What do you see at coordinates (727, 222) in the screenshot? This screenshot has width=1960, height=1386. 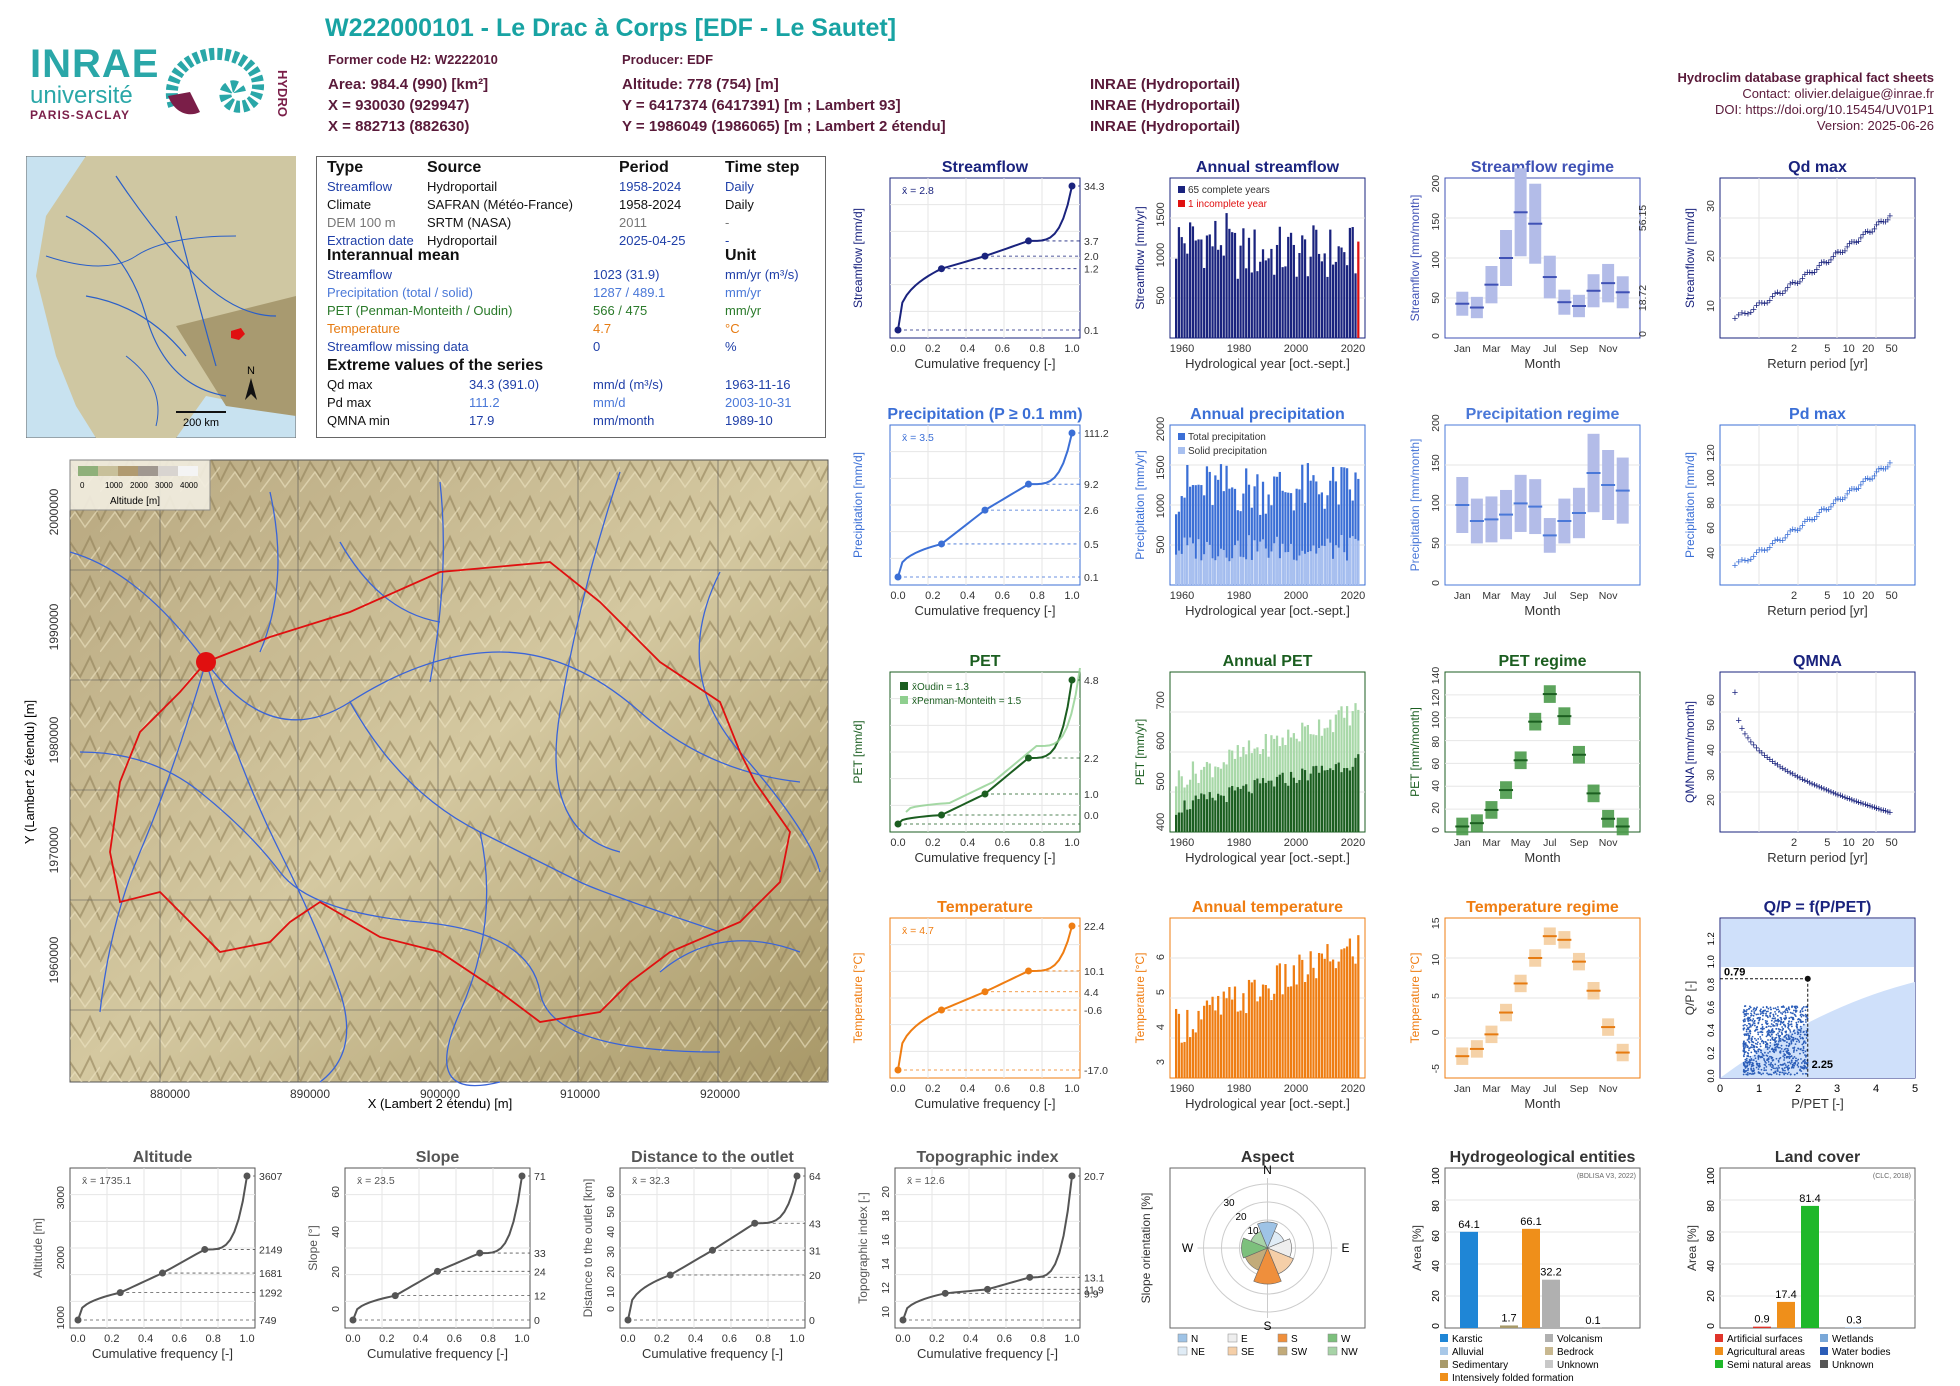 I see `info-row-cell: -` at bounding box center [727, 222].